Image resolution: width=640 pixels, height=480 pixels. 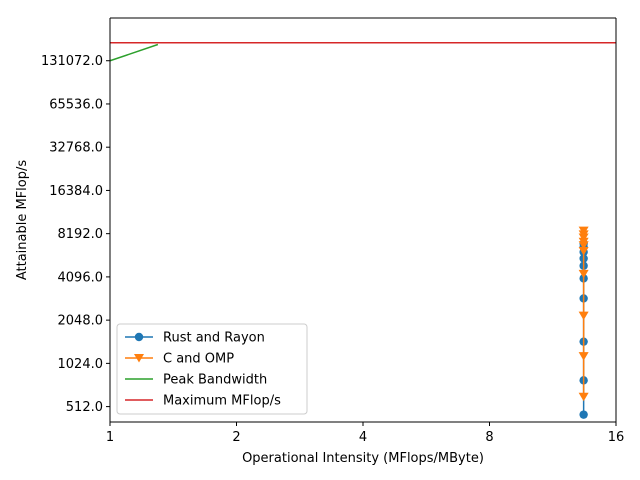 What do you see at coordinates (214, 338) in the screenshot?
I see `legend-label-rust-and-rayon: Rust and Rayon` at bounding box center [214, 338].